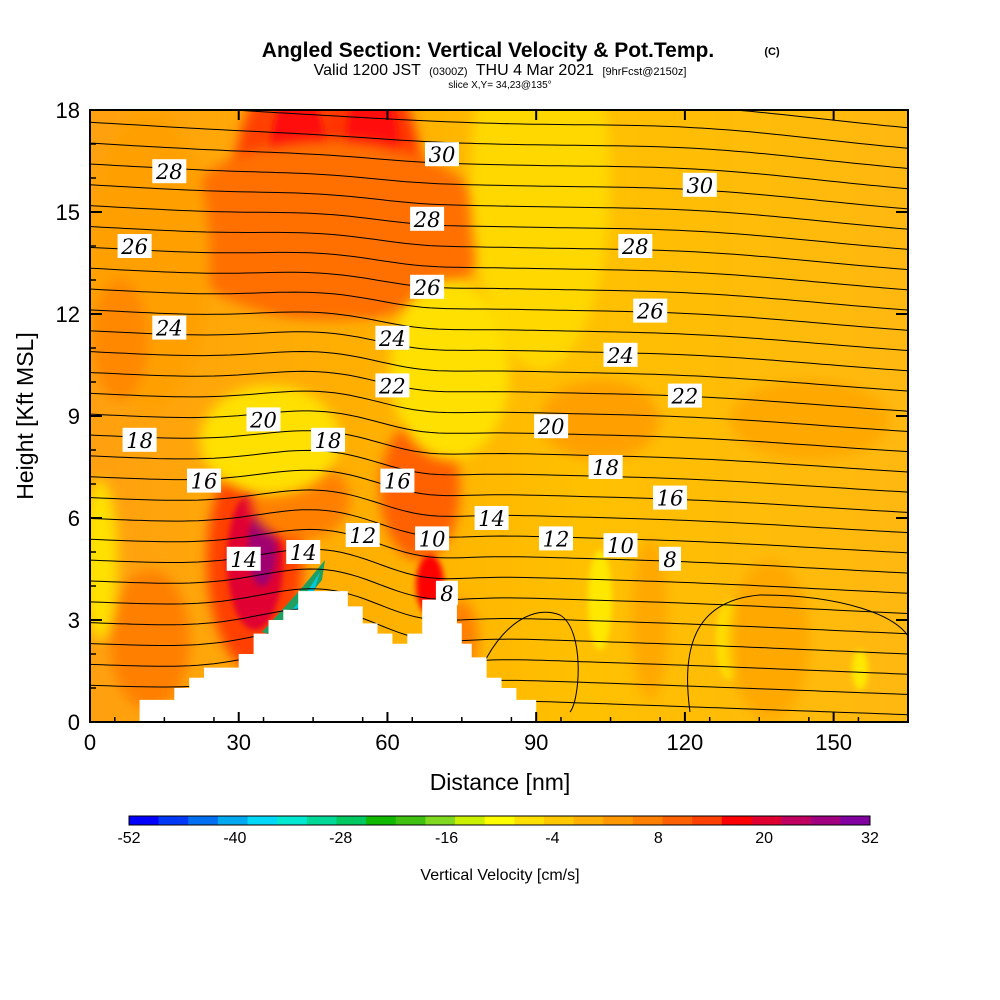 This screenshot has width=1000, height=1000. I want to click on slice-label: slice X,Y= 34,23@135°, so click(499, 85).